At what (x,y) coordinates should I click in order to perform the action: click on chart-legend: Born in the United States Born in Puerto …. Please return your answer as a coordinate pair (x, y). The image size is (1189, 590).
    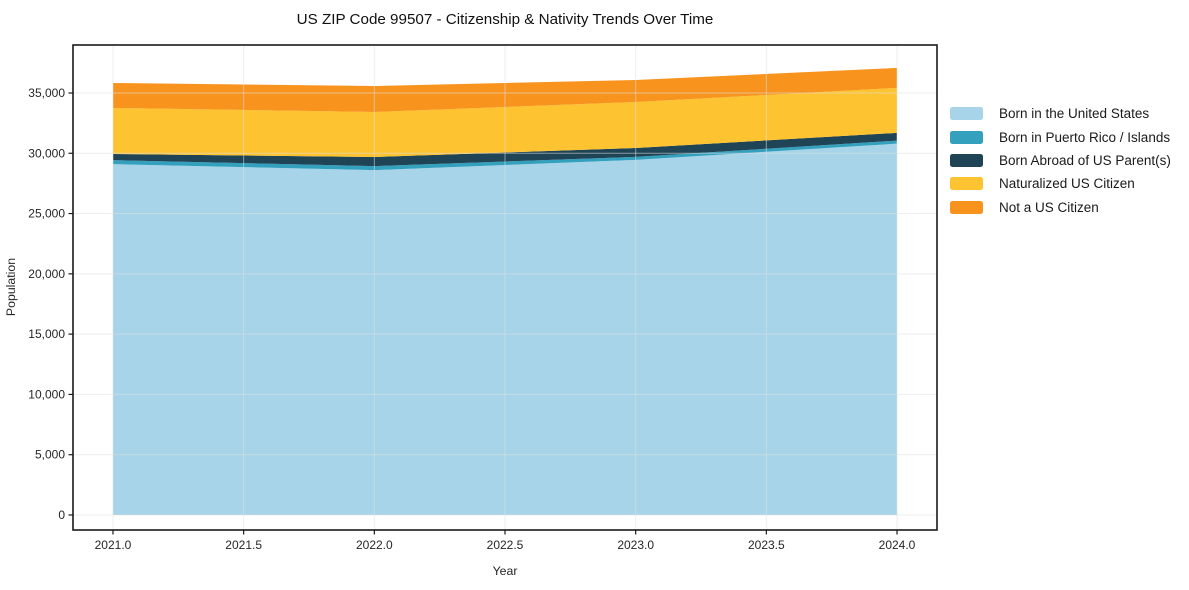
    Looking at the image, I should click on (1060, 160).